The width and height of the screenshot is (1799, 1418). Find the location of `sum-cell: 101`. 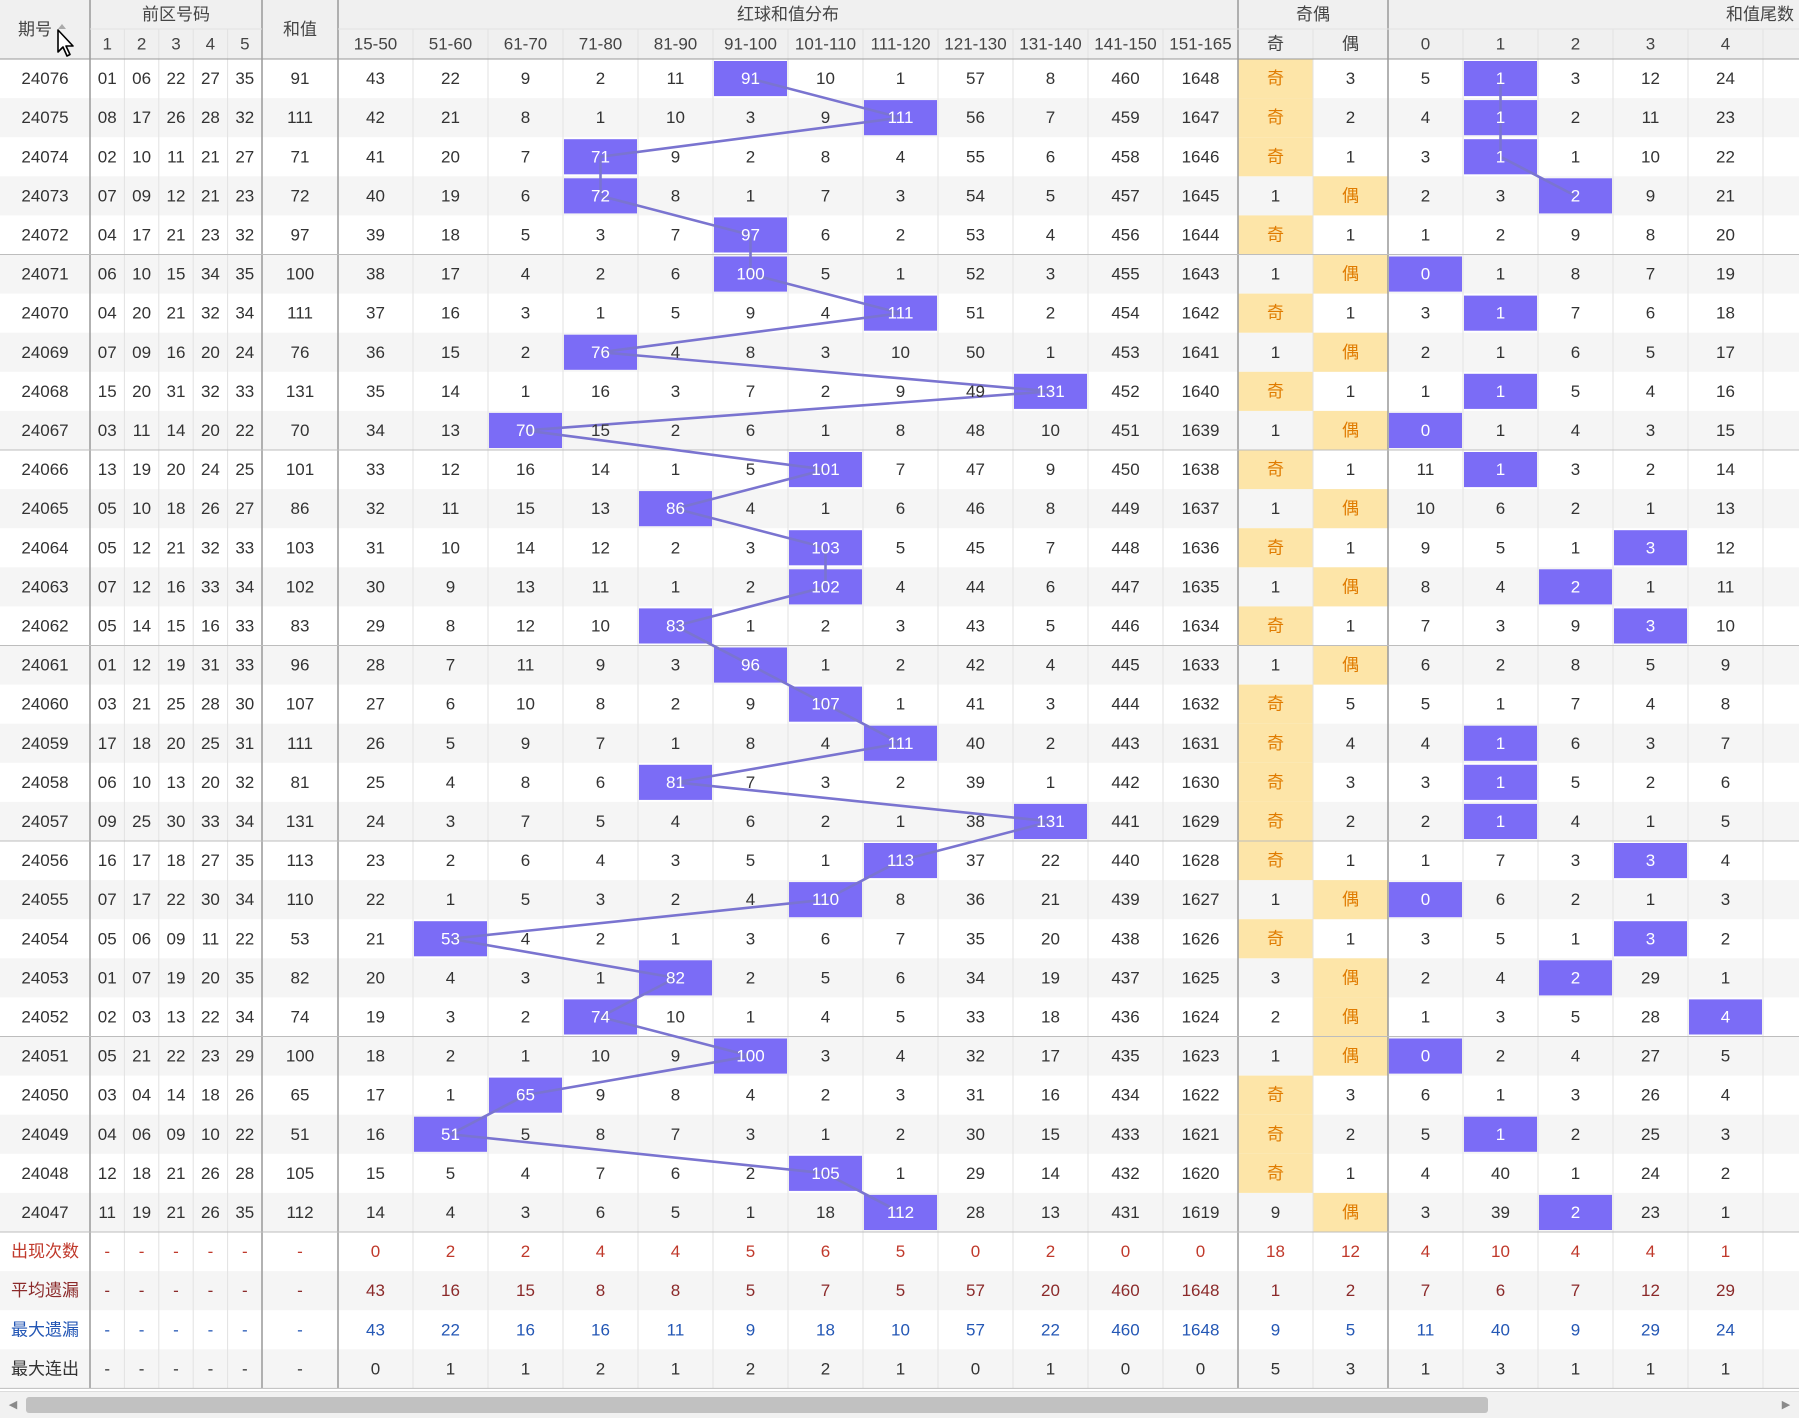

sum-cell: 101 is located at coordinates (300, 469).